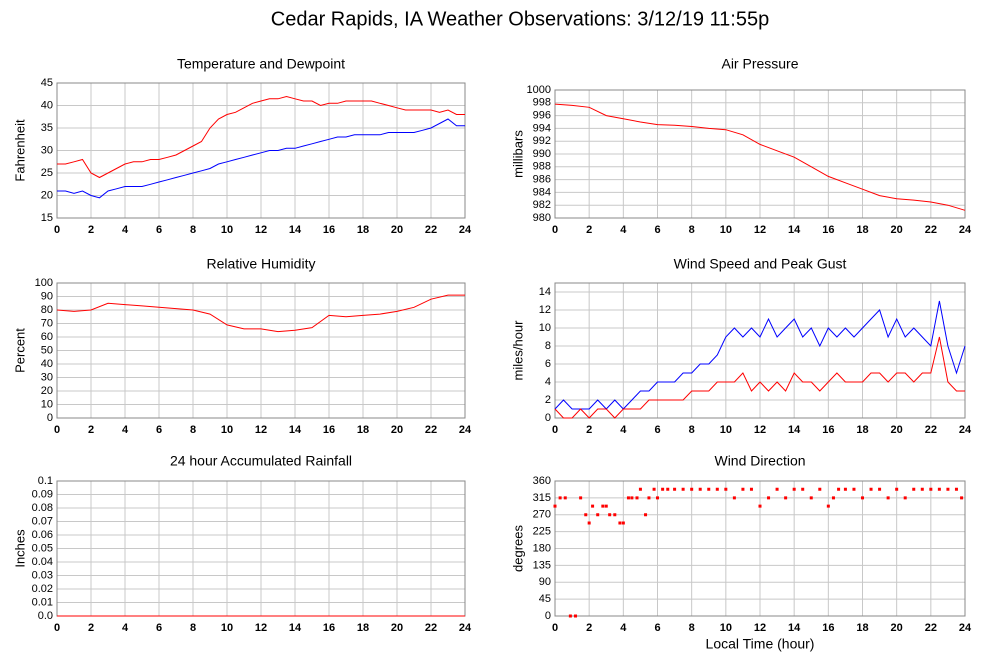  What do you see at coordinates (542, 192) in the screenshot?
I see `y-tick-label: 984` at bounding box center [542, 192].